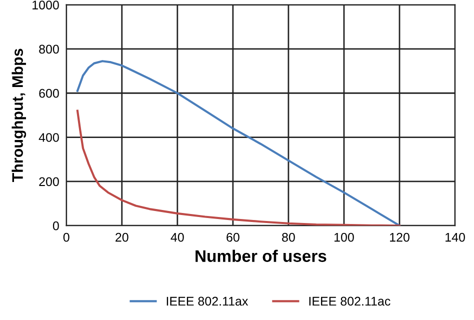 Image resolution: width=474 pixels, height=320 pixels. I want to click on legend-label: IEEE 802.11ac, so click(349, 301).